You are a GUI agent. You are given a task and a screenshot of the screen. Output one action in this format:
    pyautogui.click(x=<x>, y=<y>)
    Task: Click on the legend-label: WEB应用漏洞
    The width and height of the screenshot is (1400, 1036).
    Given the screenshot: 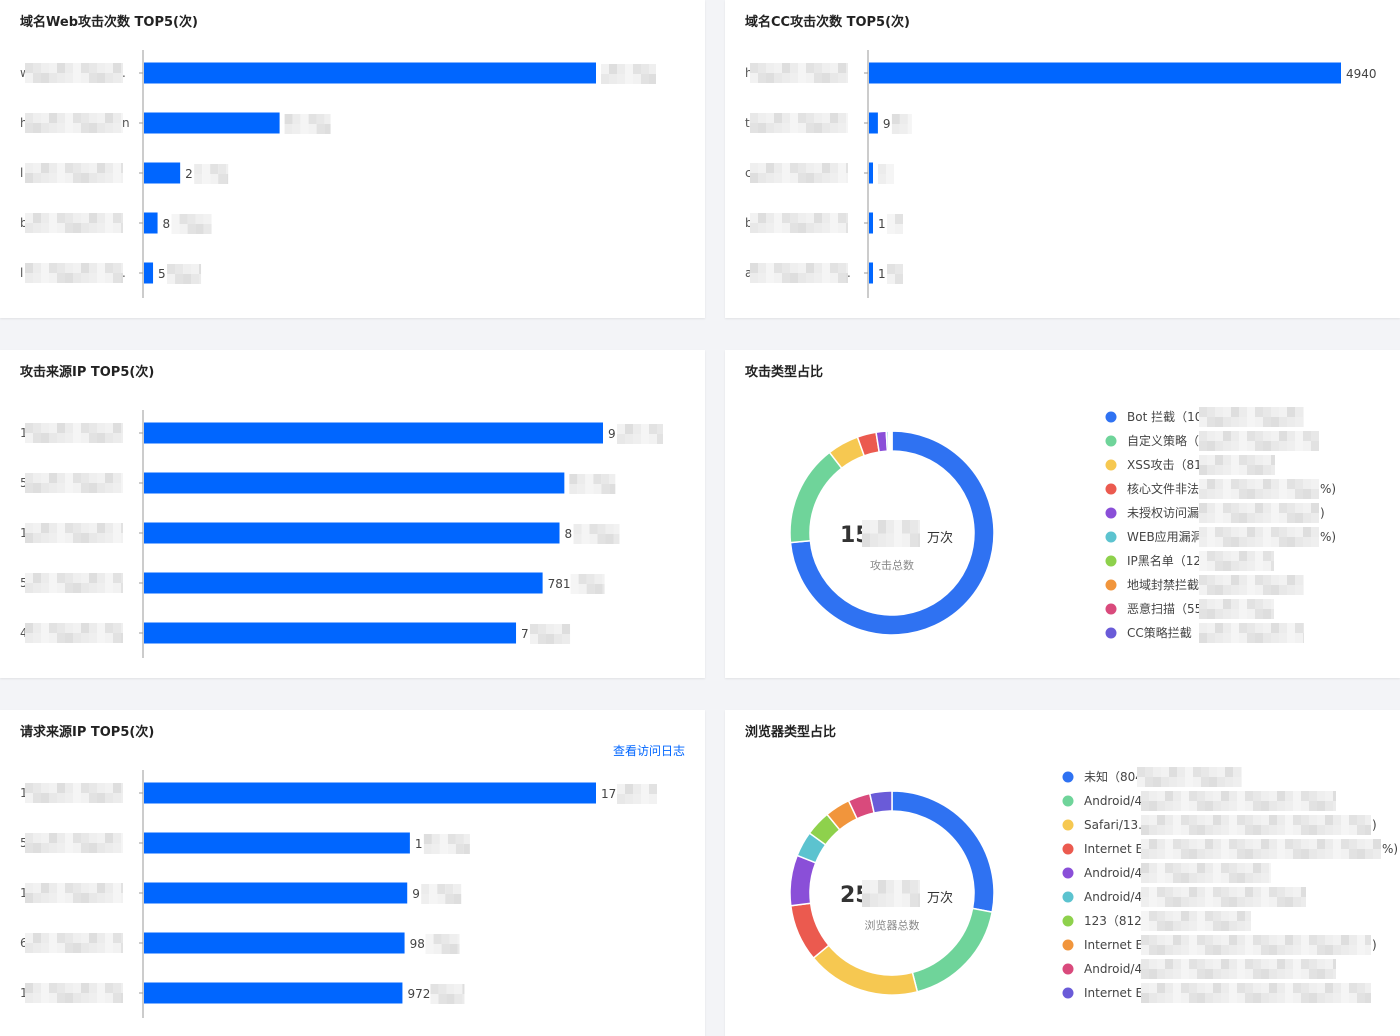 What is the action you would take?
    pyautogui.click(x=1165, y=536)
    